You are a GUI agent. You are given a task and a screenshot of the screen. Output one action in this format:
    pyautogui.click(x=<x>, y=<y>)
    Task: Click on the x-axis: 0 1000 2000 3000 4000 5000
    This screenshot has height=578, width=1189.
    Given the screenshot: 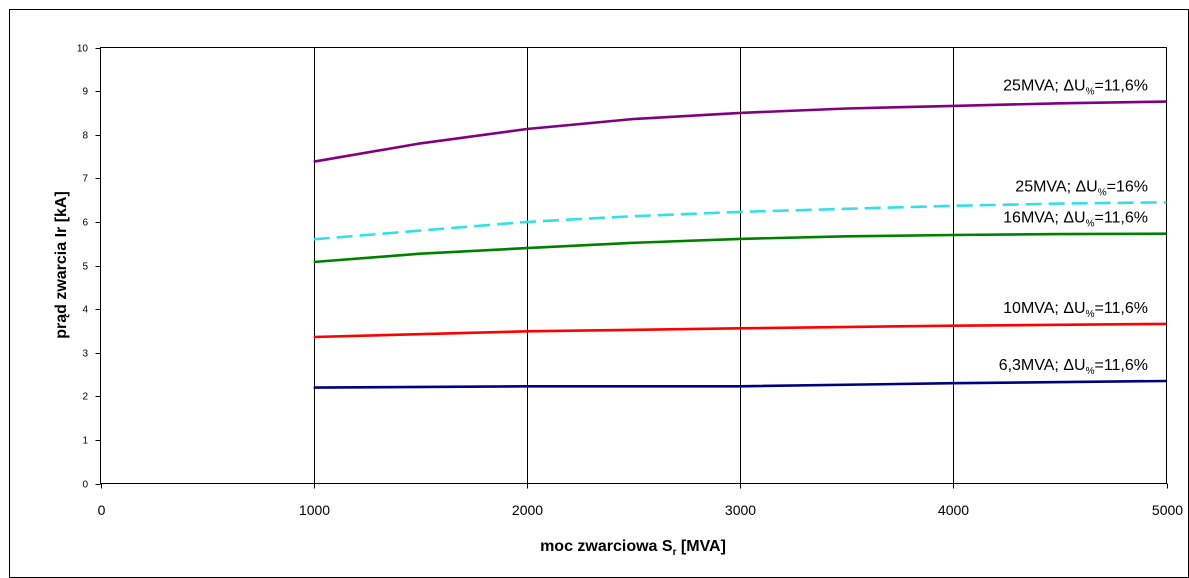 What is the action you would take?
    pyautogui.click(x=640, y=500)
    